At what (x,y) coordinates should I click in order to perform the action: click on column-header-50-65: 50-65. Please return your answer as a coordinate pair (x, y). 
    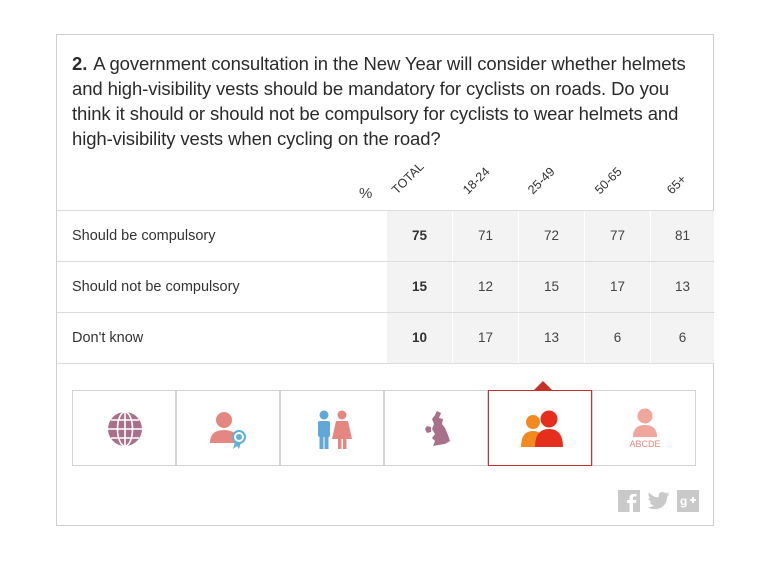
    Looking at the image, I should click on (608, 180).